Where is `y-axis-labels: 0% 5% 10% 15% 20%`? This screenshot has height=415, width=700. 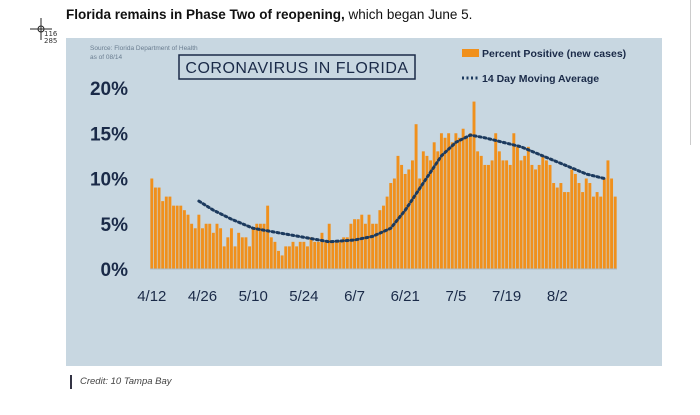 y-axis-labels: 0% 5% 10% 15% 20% is located at coordinates (109, 180).